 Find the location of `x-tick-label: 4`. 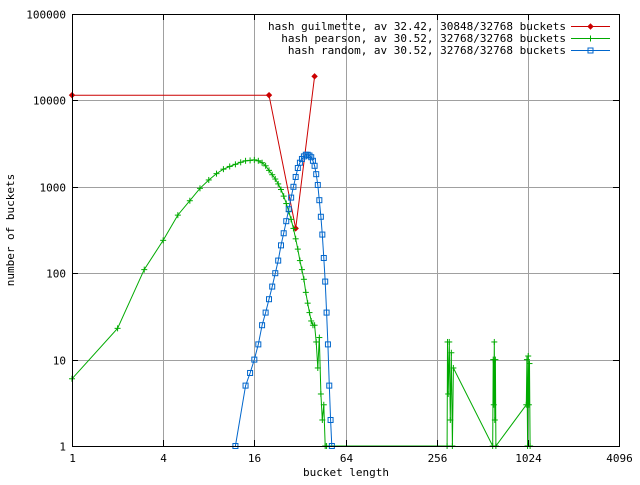

x-tick-label: 4 is located at coordinates (163, 458).